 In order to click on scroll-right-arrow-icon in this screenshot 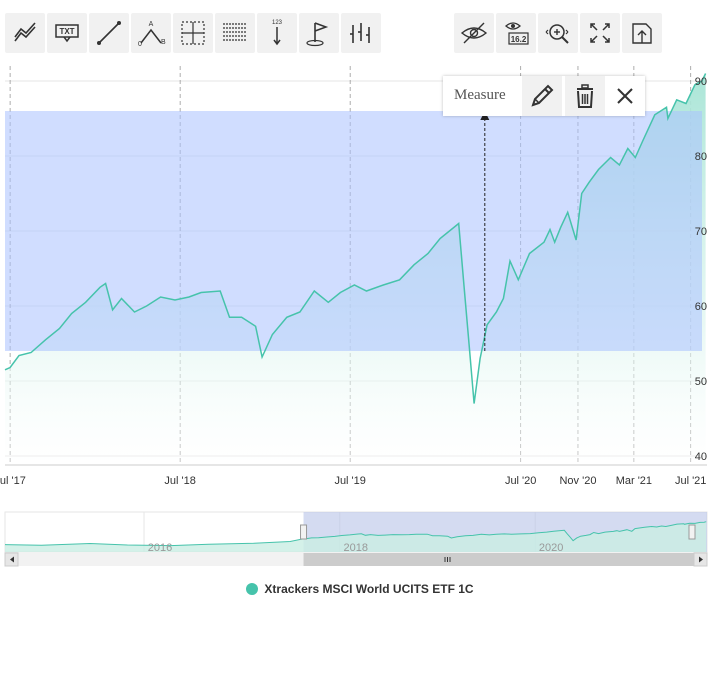, I will do `click(701, 559)`.